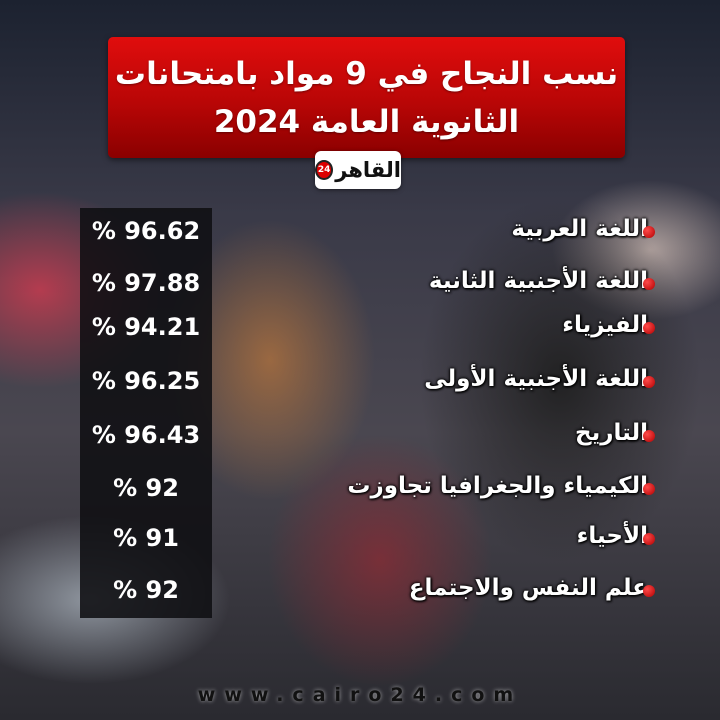 This screenshot has height=720, width=720. I want to click on subject-label: اللغة العربية, so click(579, 229).